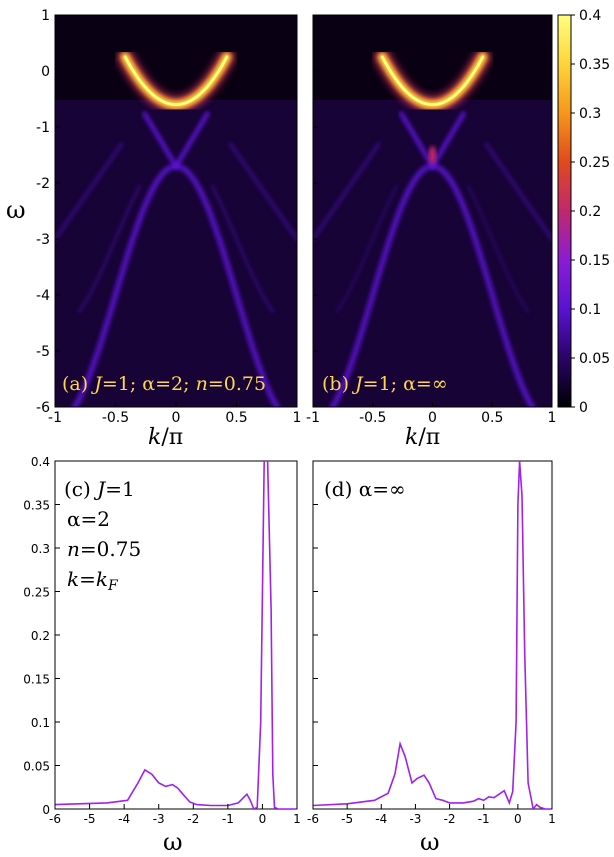  Describe the element at coordinates (124, 819) in the screenshot. I see `x-tick-label-c: -4` at that location.